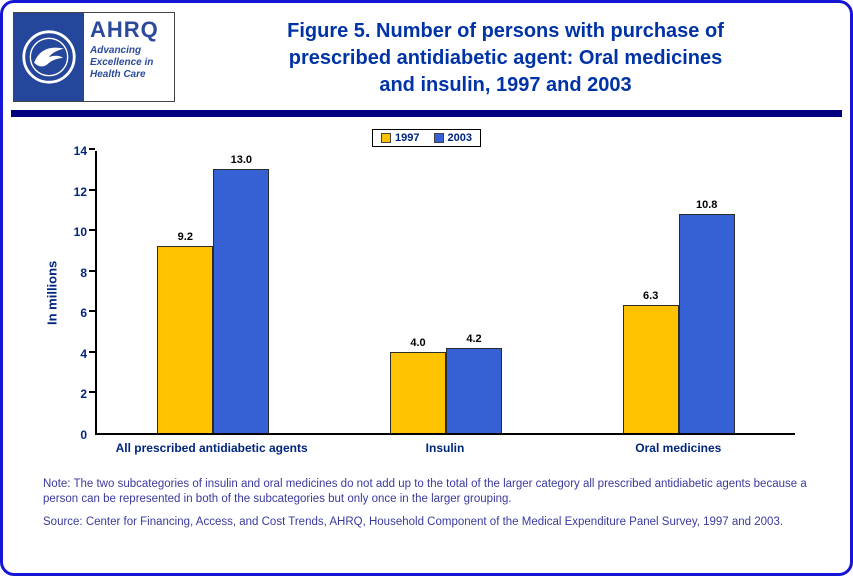  Describe the element at coordinates (116, 50) in the screenshot. I see `ahrq-tagline-line: Advancing` at that location.